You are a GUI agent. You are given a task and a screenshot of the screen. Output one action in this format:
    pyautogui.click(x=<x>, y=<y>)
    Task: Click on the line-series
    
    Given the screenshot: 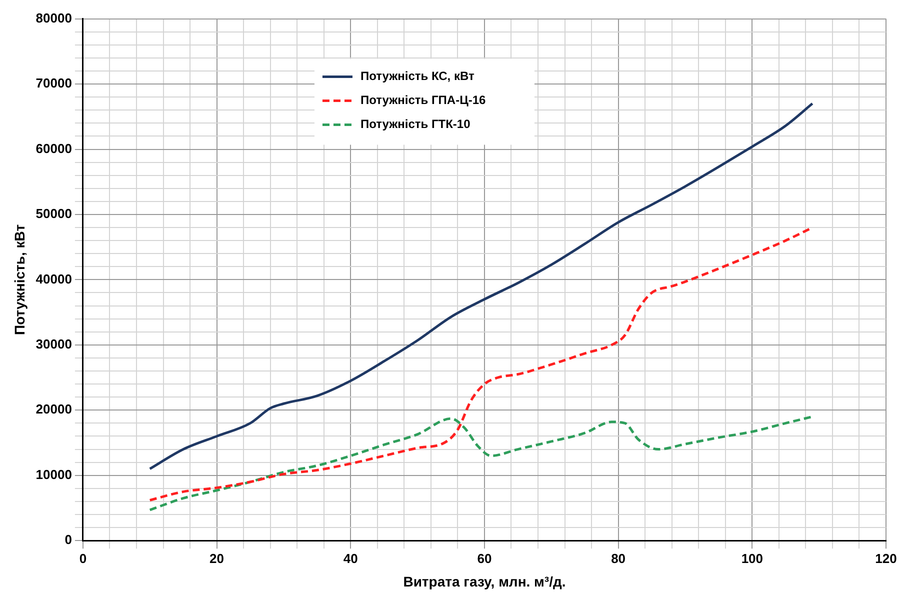 What is the action you would take?
    pyautogui.click(x=481, y=463)
    